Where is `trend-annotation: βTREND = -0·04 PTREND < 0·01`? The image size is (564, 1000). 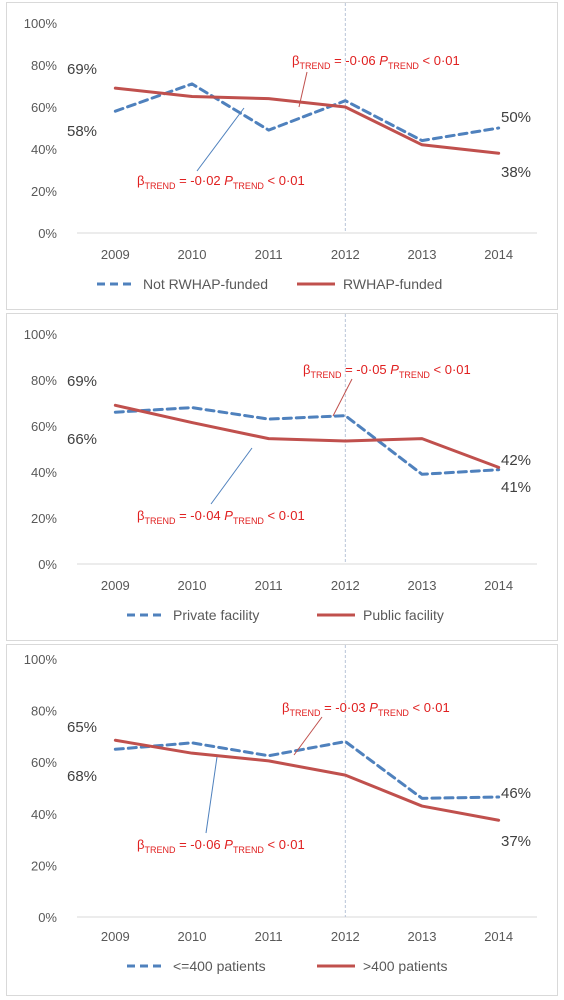 trend-annotation: βTREND = -0·04 PTREND < 0·01 is located at coordinates (221, 517).